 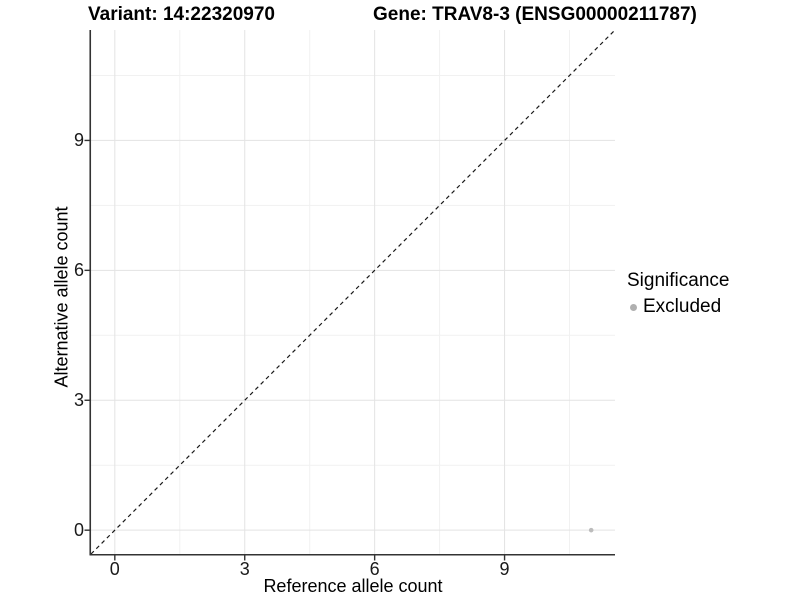 What do you see at coordinates (678, 280) in the screenshot?
I see `legend-title: Significance` at bounding box center [678, 280].